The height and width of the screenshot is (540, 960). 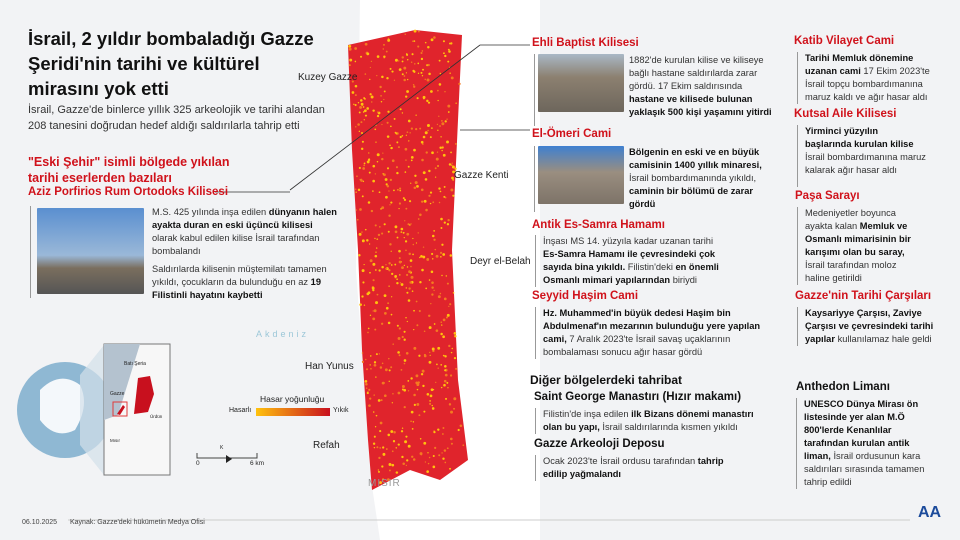 What do you see at coordinates (863, 296) in the screenshot?
I see `site-title: Gazze'nin Tarihi Çarşıları` at bounding box center [863, 296].